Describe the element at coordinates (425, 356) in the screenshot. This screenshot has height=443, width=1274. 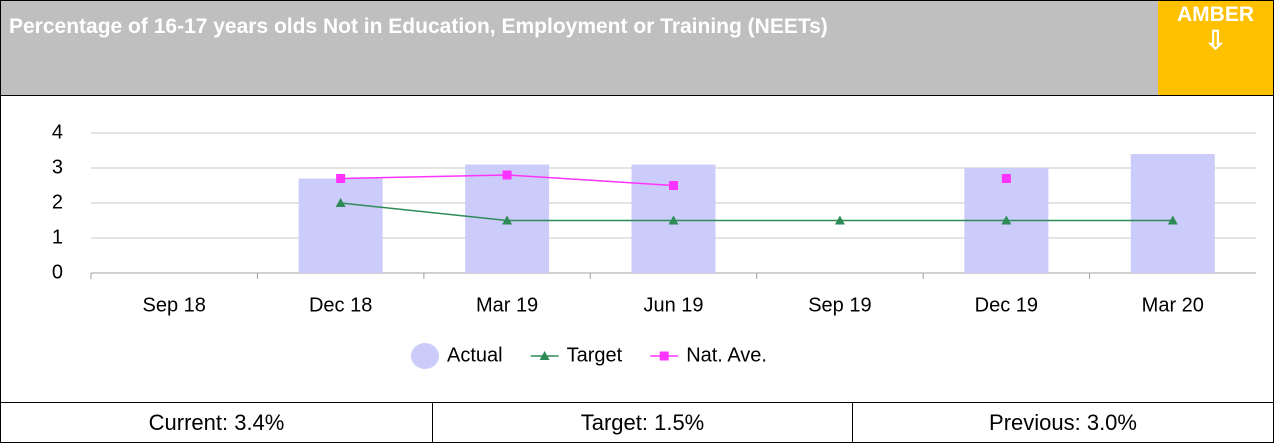
I see `legend-swatch` at that location.